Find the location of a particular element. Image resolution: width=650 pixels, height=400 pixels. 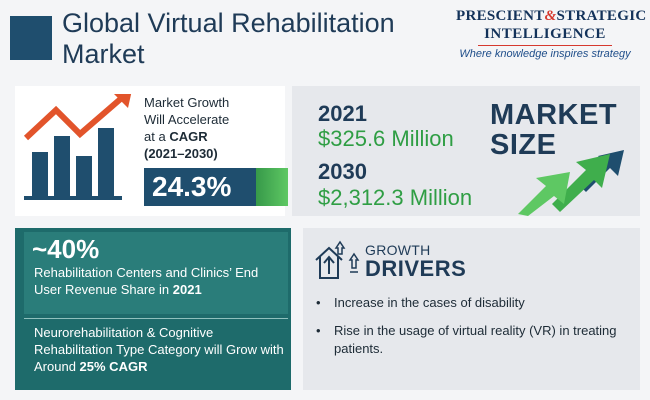

end-user-share-percent: ~40% is located at coordinates (66, 249).